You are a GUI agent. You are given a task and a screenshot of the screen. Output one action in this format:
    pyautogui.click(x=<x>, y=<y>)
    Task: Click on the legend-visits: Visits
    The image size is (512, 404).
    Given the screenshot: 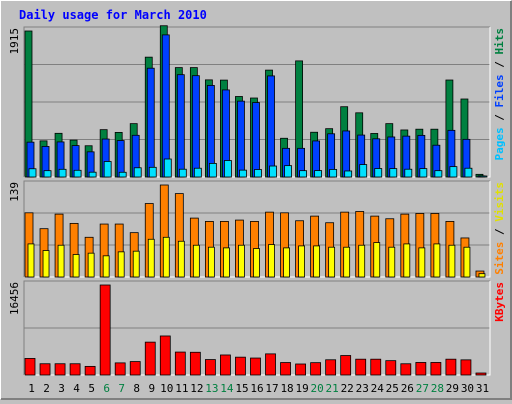 What is the action you would take?
    pyautogui.click(x=499, y=202)
    